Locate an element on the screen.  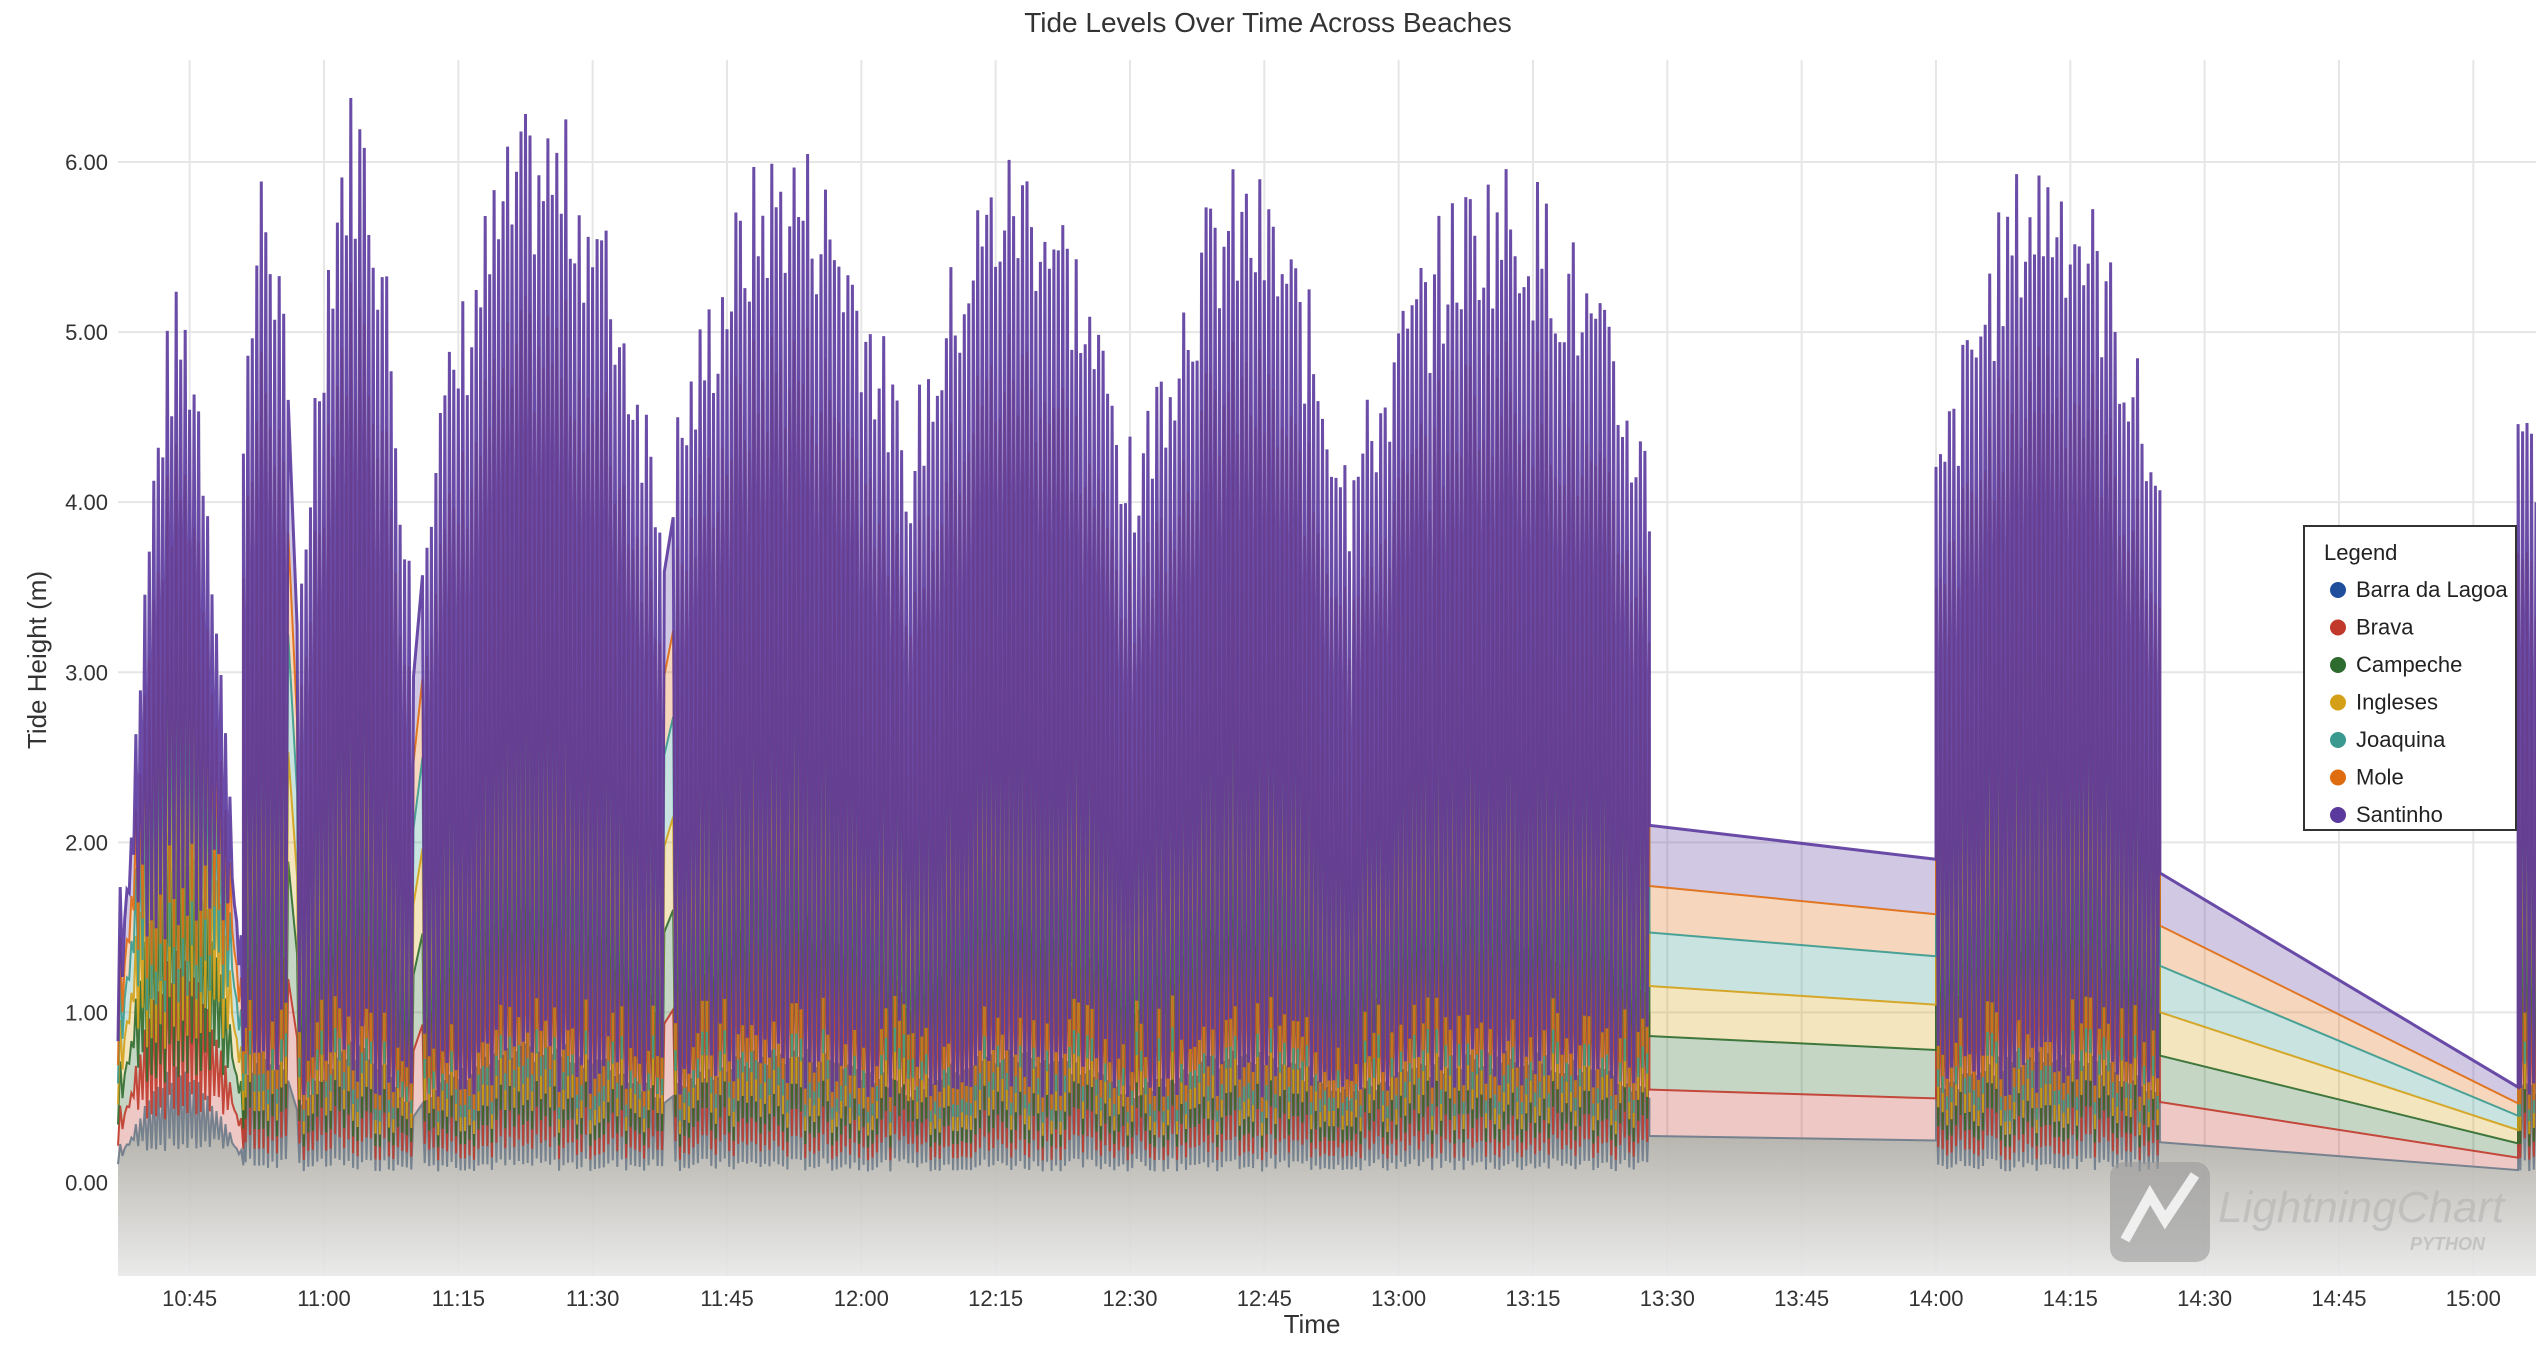
x-axis-title: Time is located at coordinates (1312, 1324).